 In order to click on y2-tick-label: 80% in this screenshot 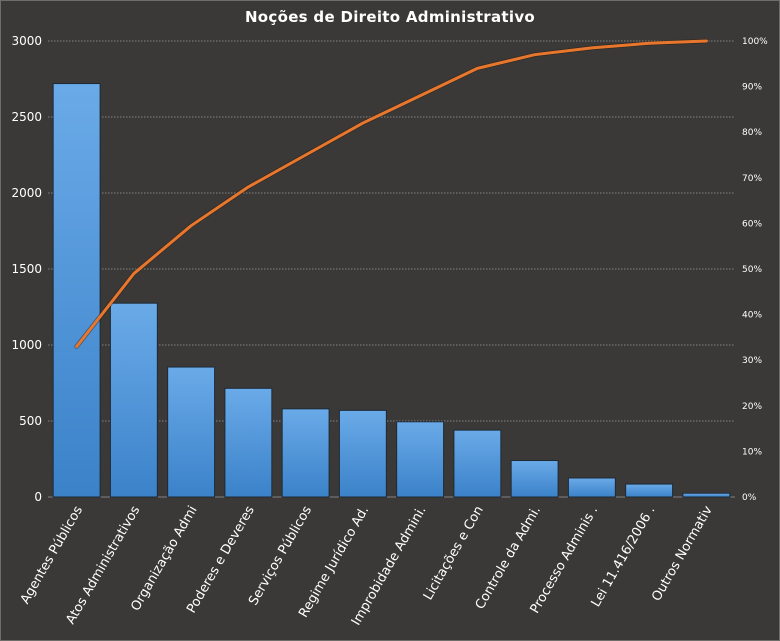, I will do `click(752, 133)`.